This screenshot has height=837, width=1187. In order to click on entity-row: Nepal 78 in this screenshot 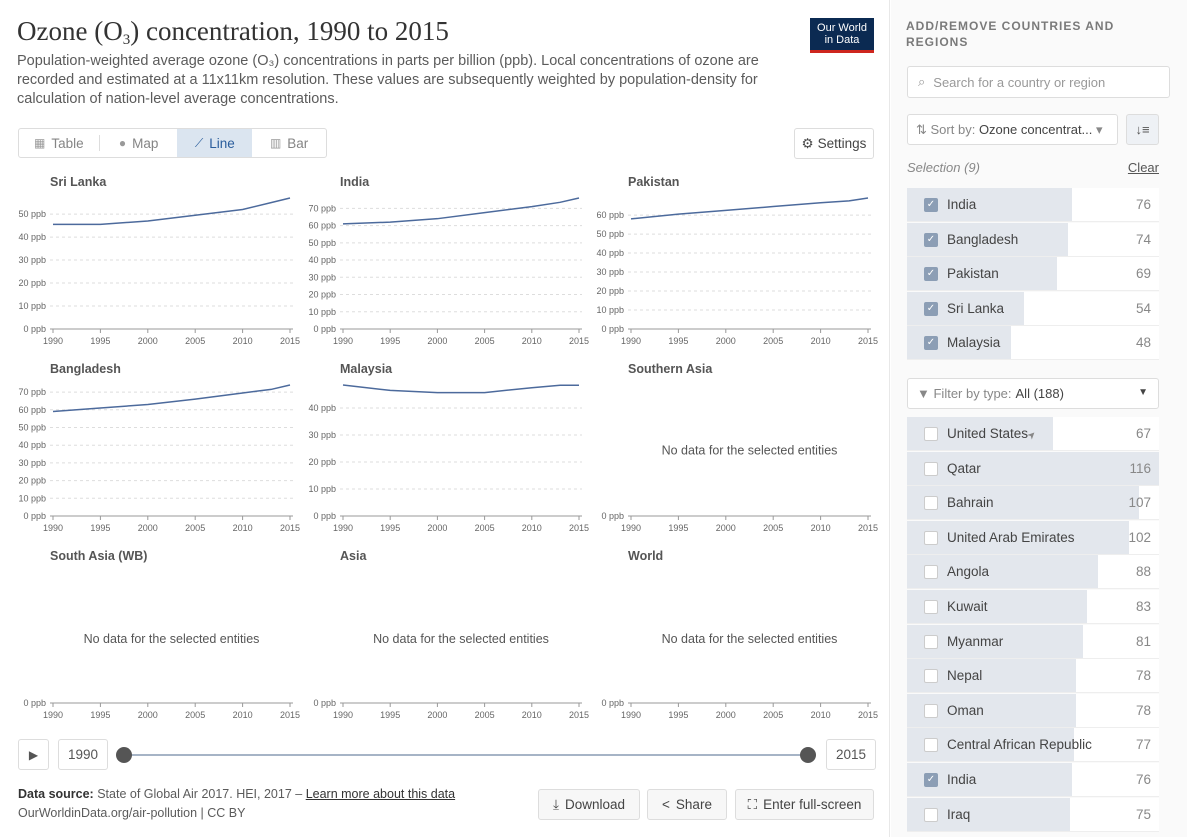, I will do `click(1033, 676)`.